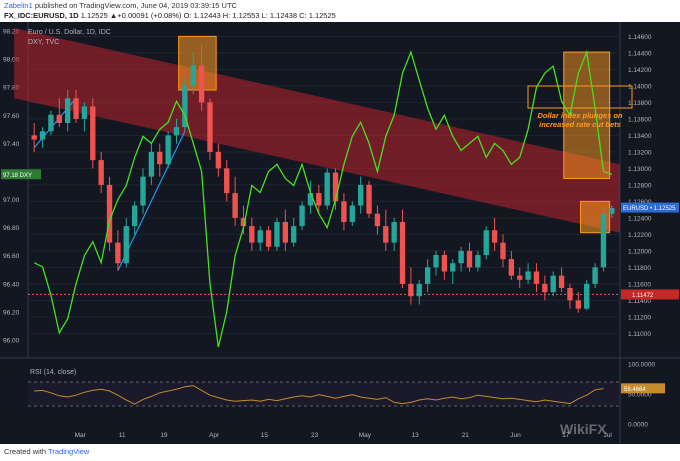 The width and height of the screenshot is (680, 461). Describe the element at coordinates (640, 53) in the screenshot. I see `right-axis-tick: 1.14400` at that location.